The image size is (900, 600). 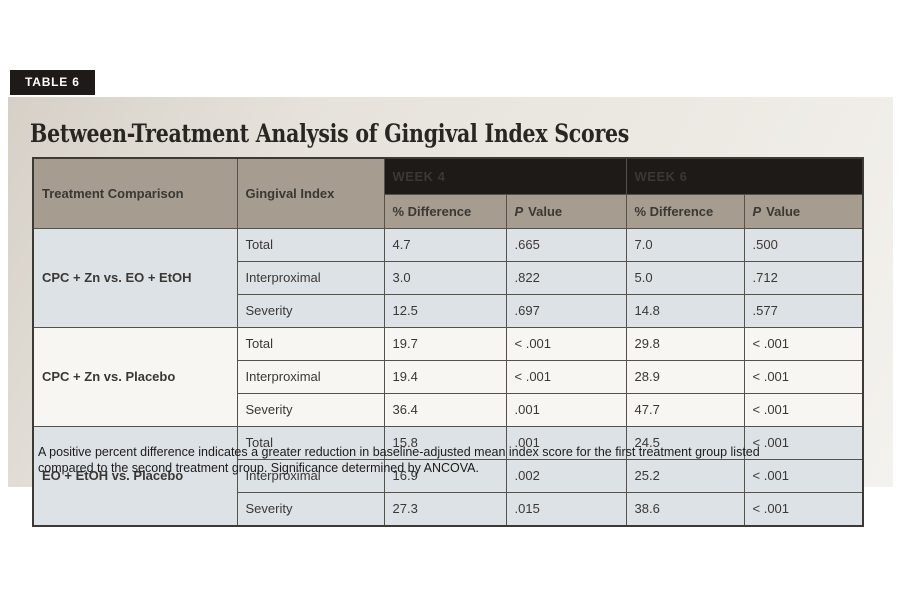 I want to click on value-cell: 5.0, so click(x=685, y=278).